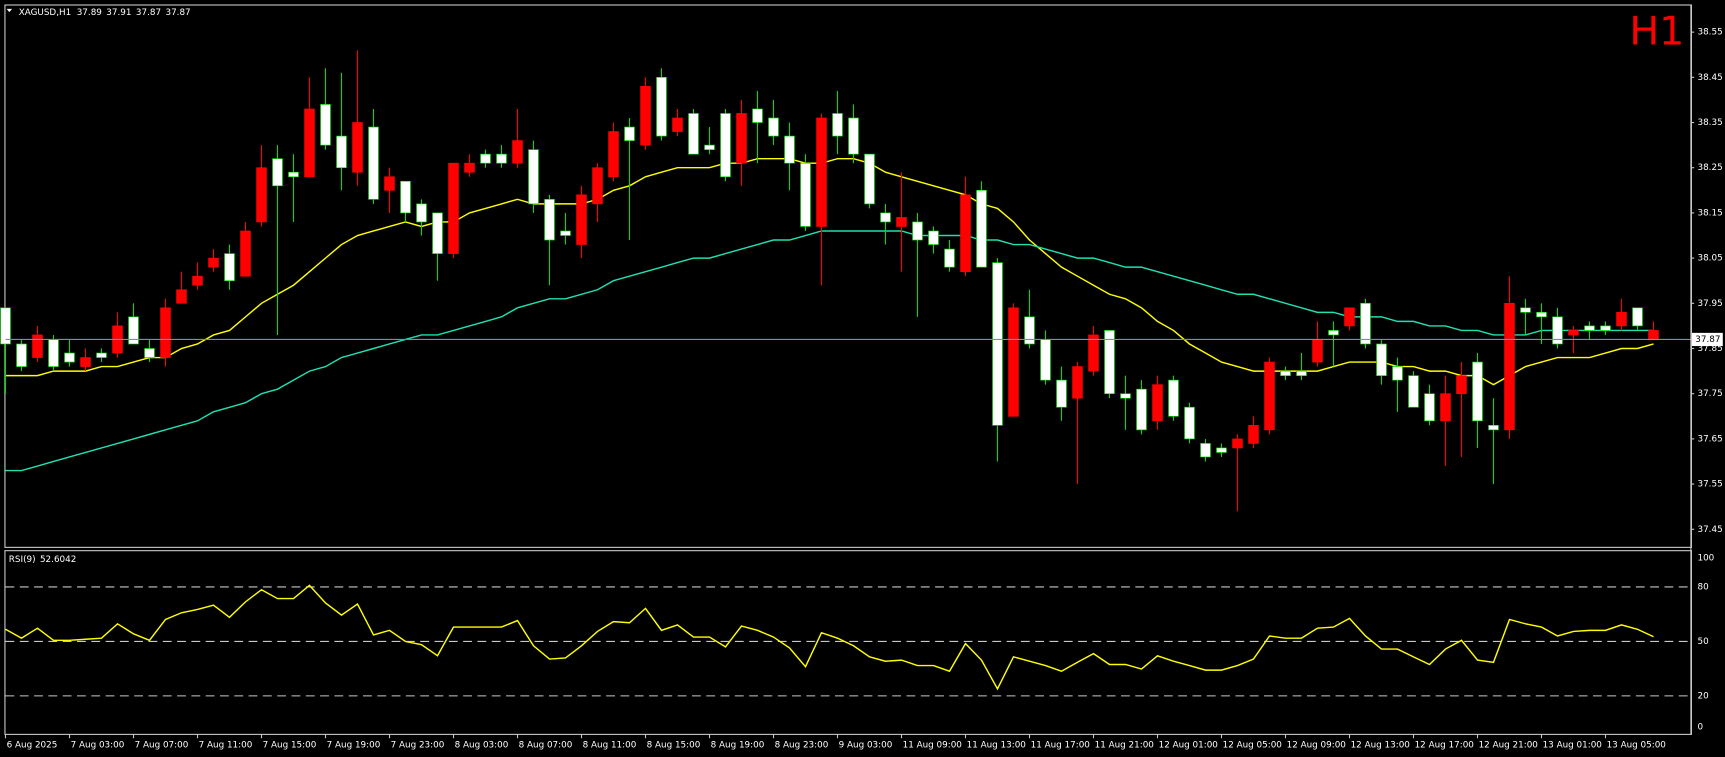 This screenshot has width=1725, height=757. Describe the element at coordinates (546, 745) in the screenshot. I see `x-tick-label: 8 Aug 07:00` at that location.